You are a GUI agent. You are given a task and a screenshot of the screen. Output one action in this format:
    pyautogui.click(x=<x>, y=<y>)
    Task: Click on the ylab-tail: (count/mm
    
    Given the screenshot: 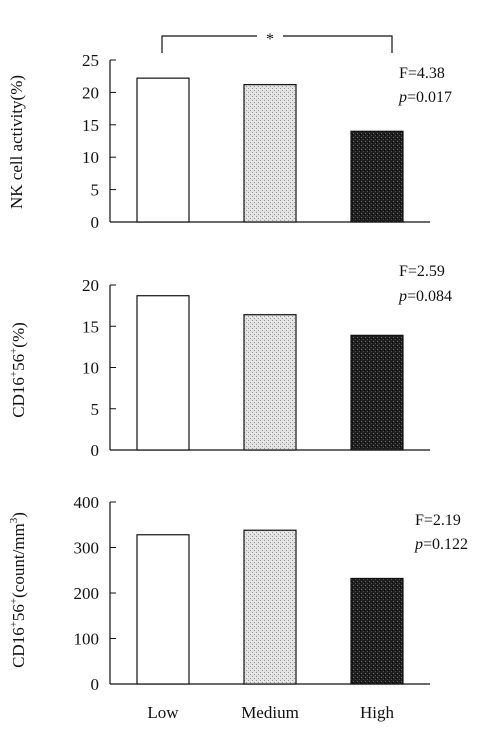 What is the action you would take?
    pyautogui.click(x=18, y=560)
    